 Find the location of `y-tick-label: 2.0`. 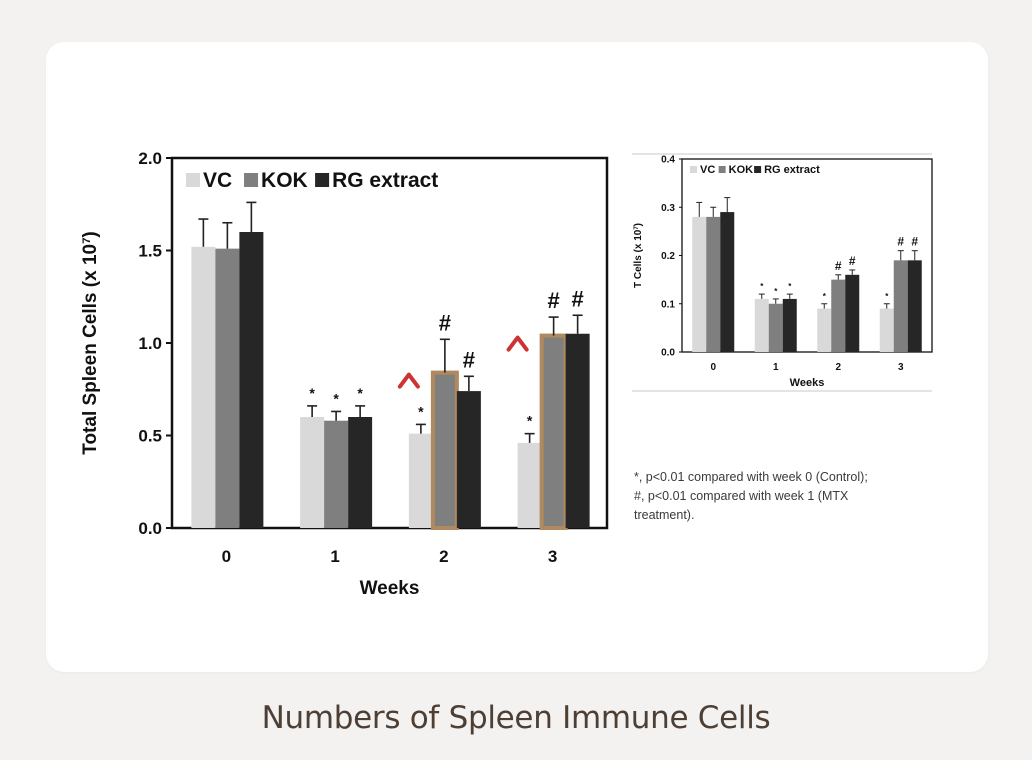

y-tick-label: 2.0 is located at coordinates (150, 158).